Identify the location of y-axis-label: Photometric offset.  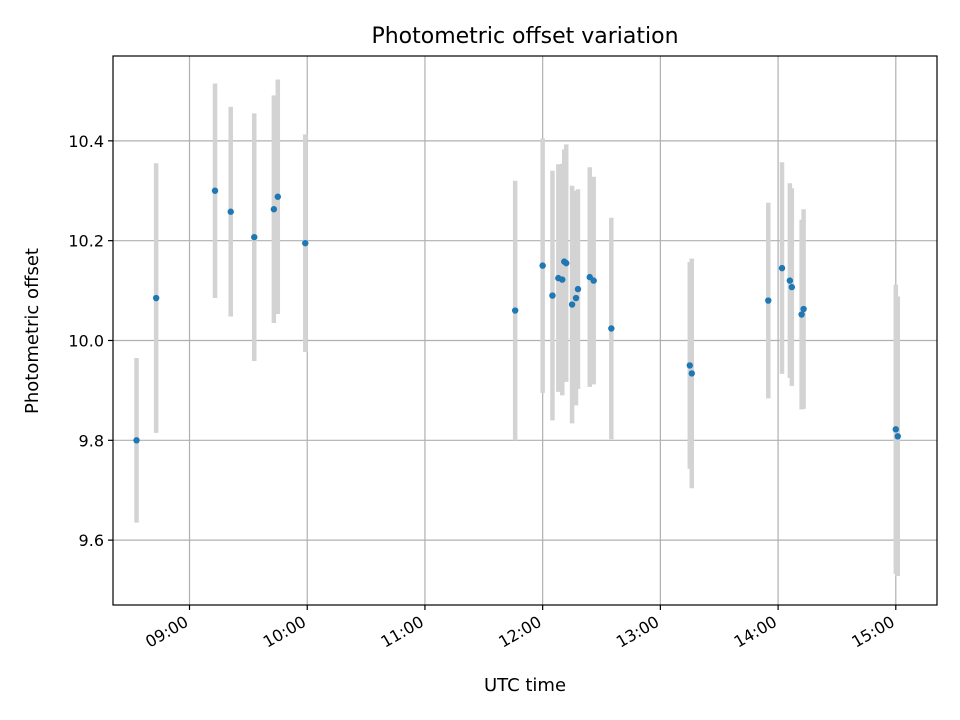
(32, 331).